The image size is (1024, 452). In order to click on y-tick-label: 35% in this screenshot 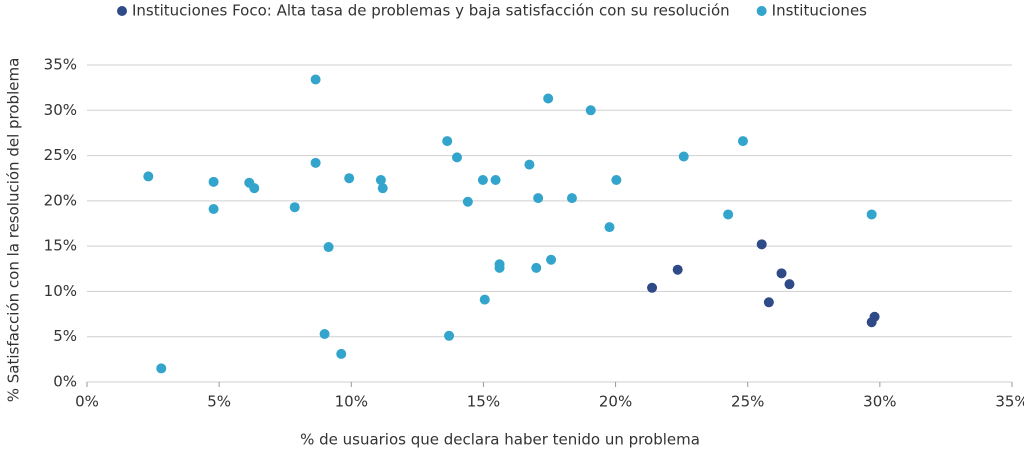, I will do `click(60, 65)`.